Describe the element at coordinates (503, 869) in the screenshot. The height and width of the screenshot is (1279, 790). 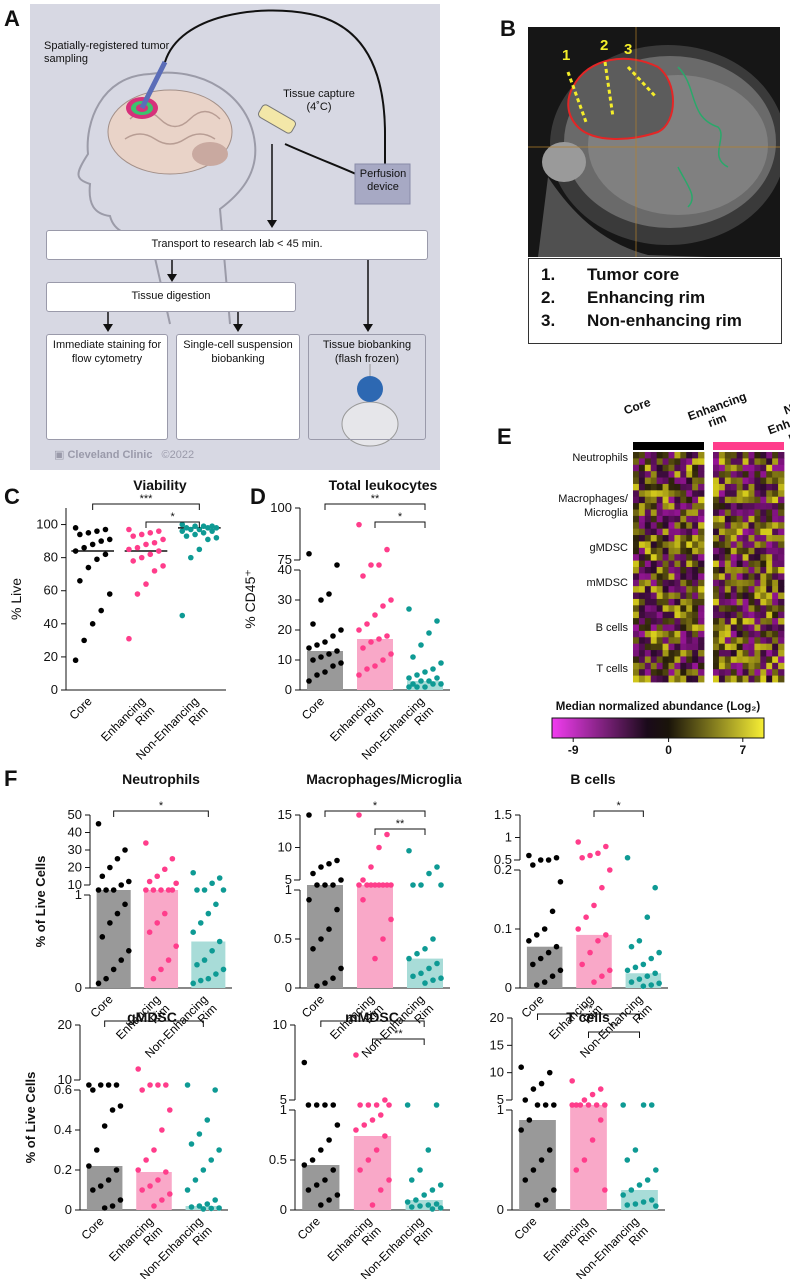
I see `y-tick-label: 0.2` at that location.